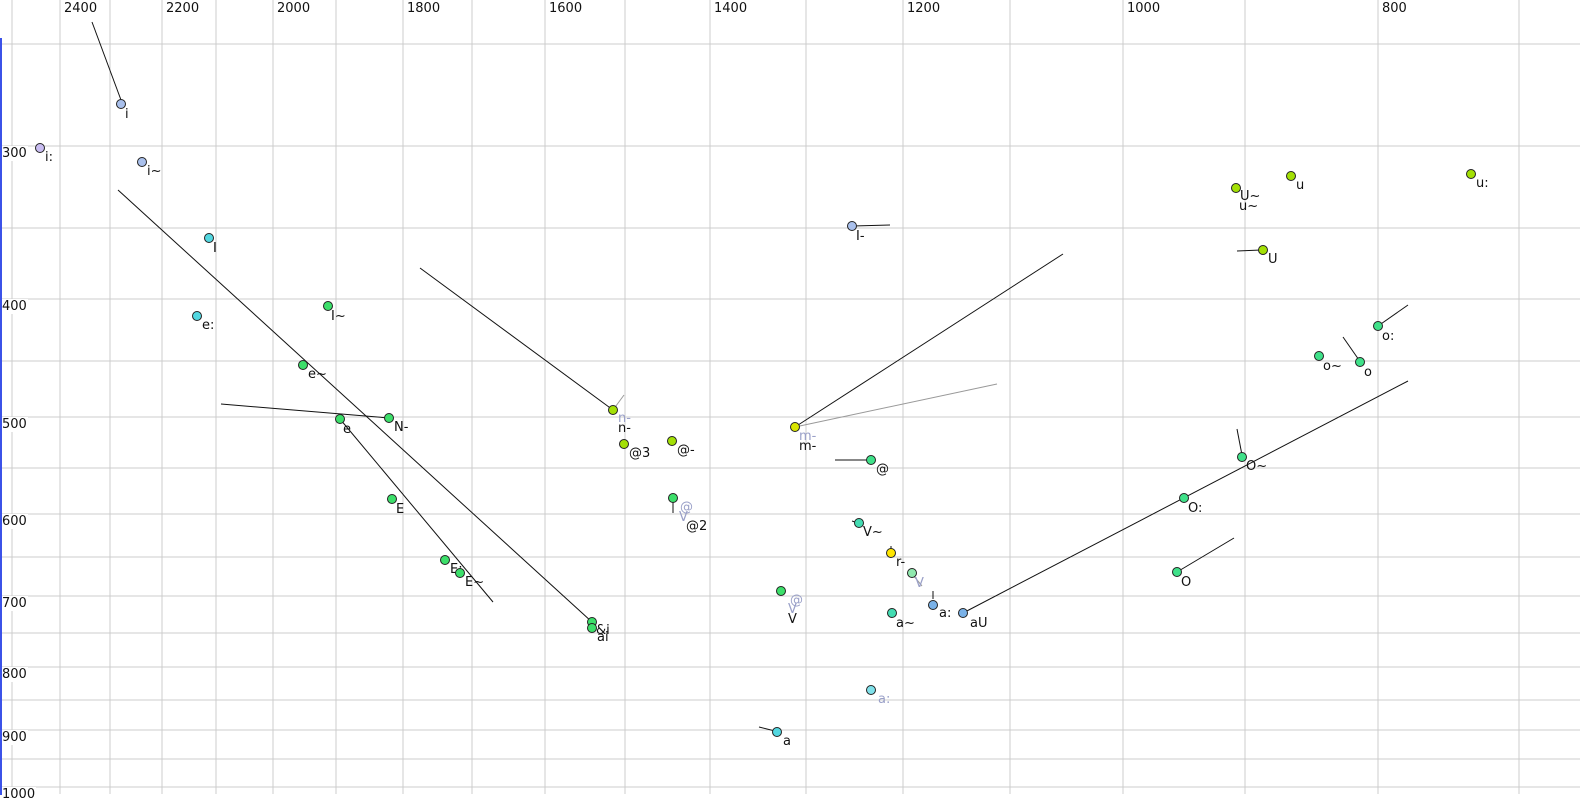 This screenshot has width=1580, height=802. What do you see at coordinates (1177, 572) in the screenshot?
I see `data-point-O` at bounding box center [1177, 572].